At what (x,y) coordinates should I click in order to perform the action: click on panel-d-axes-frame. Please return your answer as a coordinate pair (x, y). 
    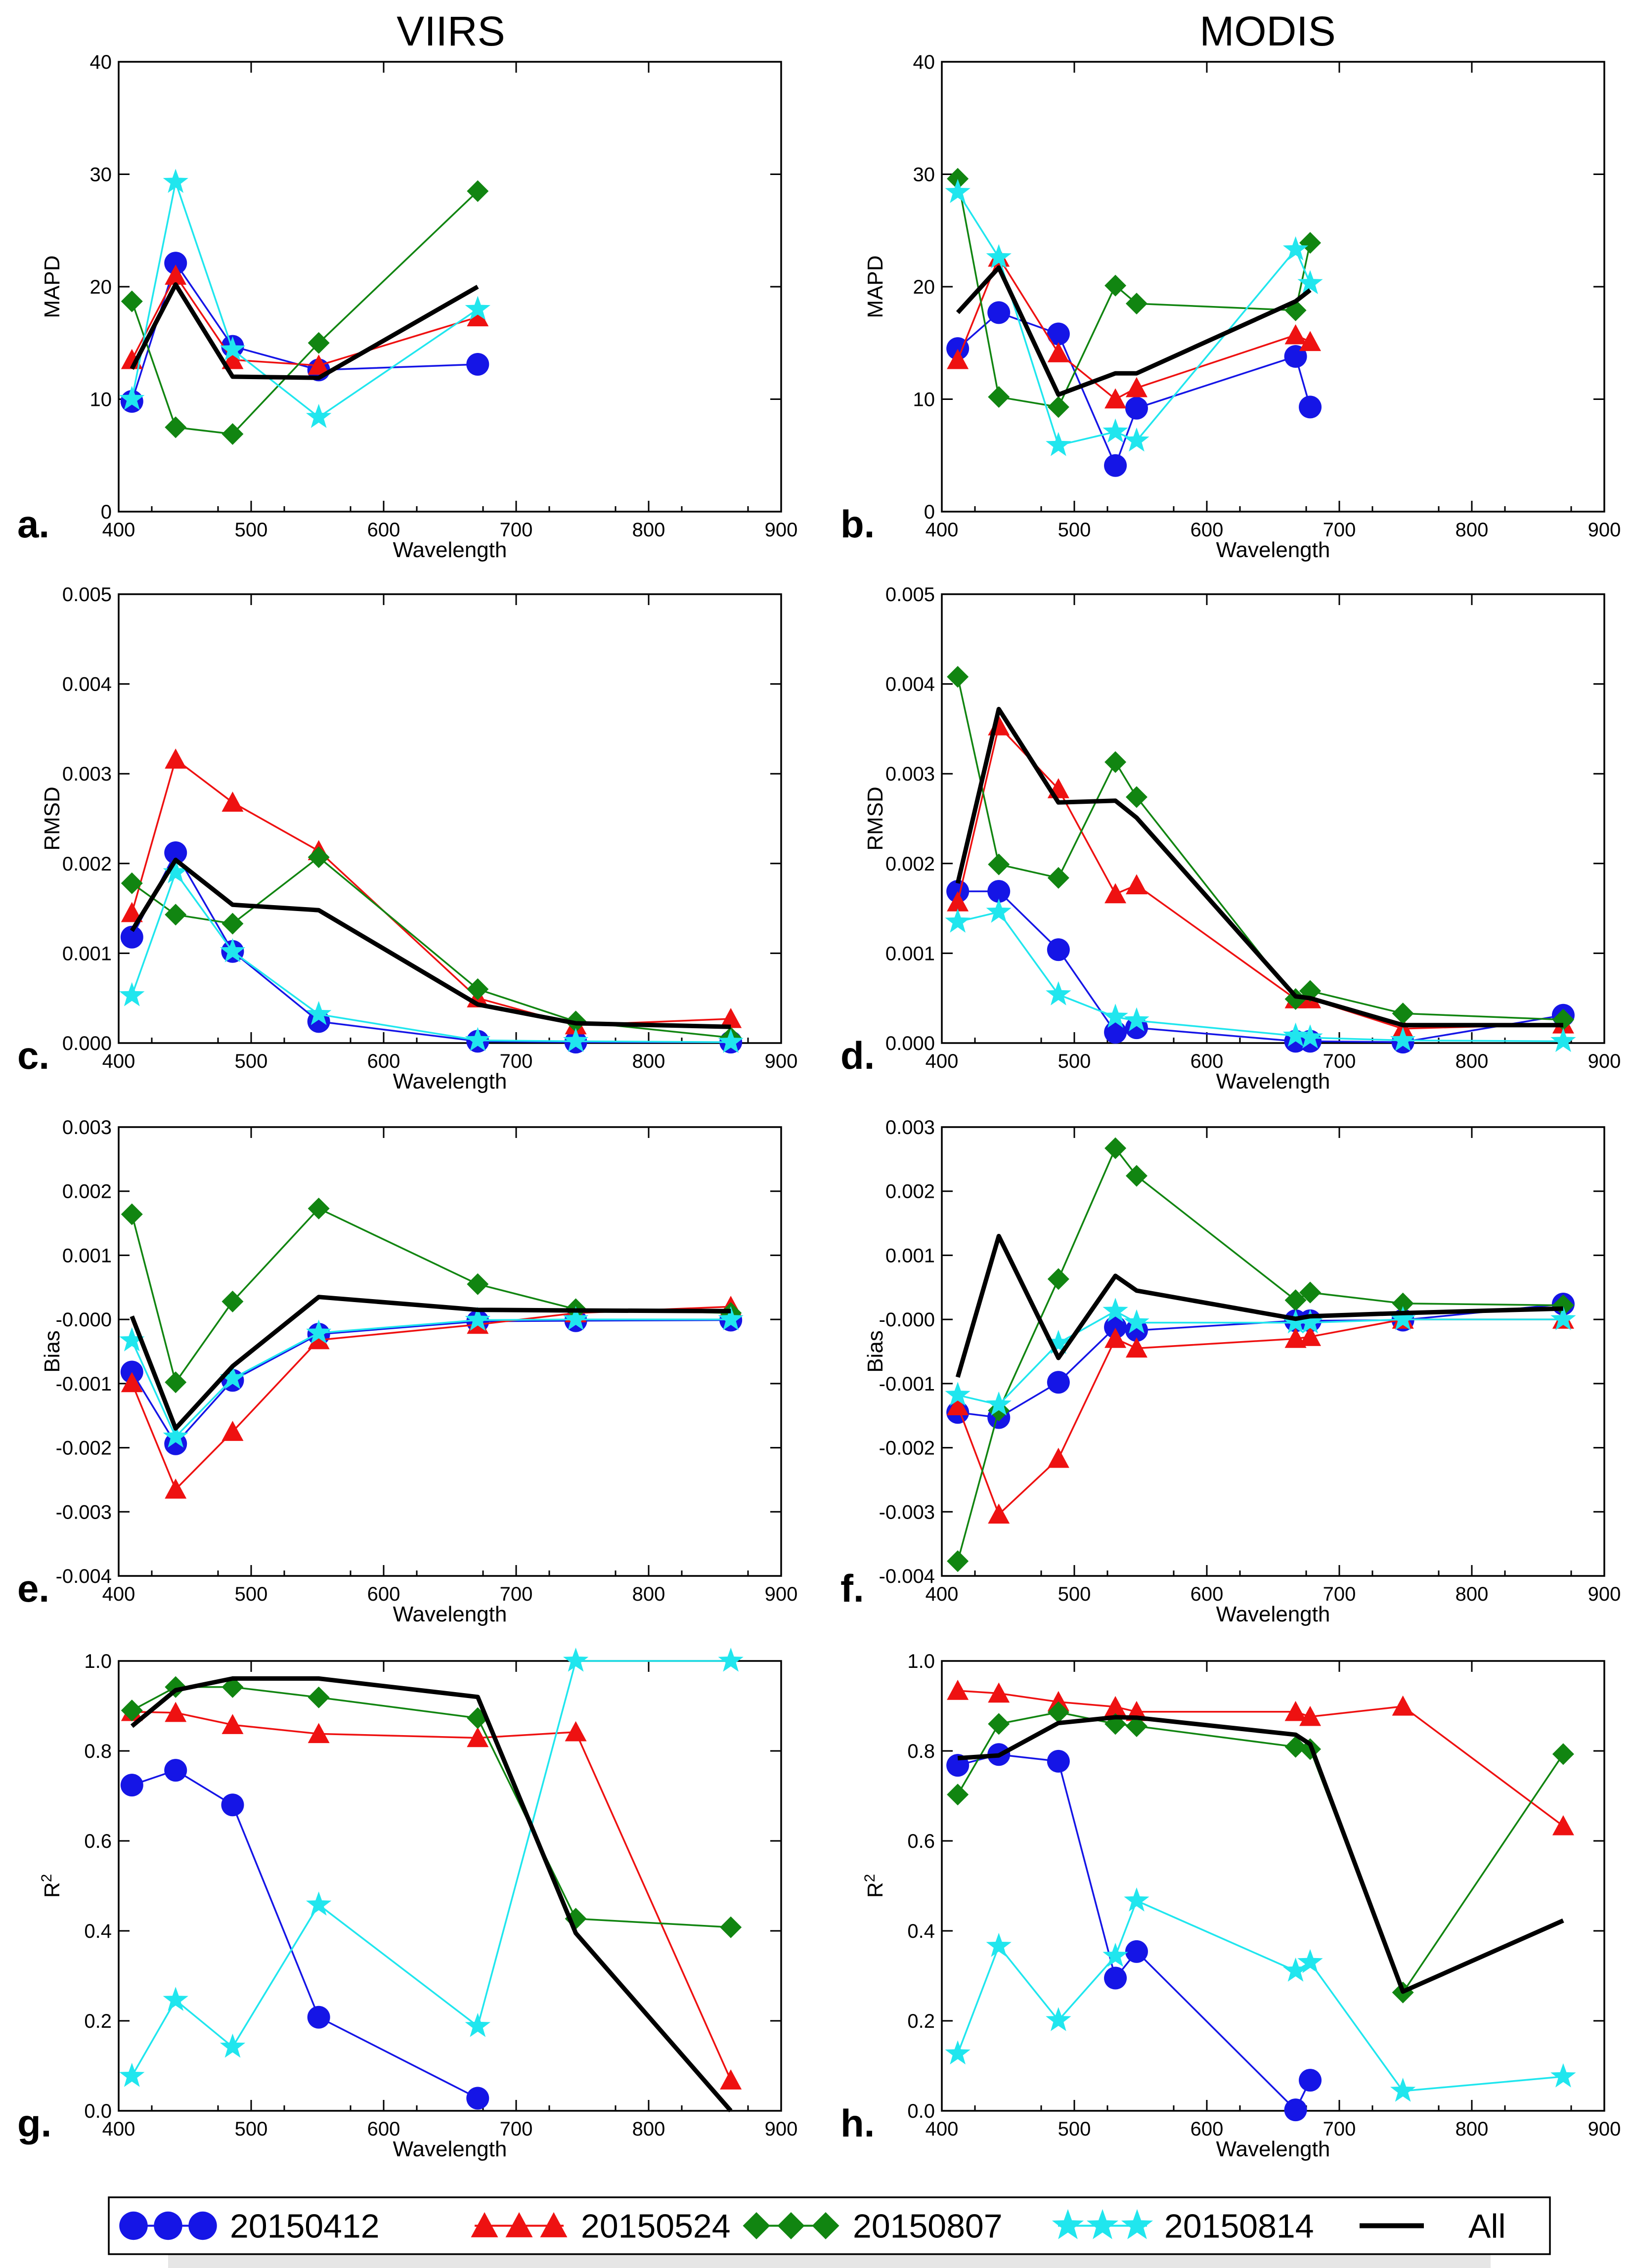
    Looking at the image, I should click on (1273, 818).